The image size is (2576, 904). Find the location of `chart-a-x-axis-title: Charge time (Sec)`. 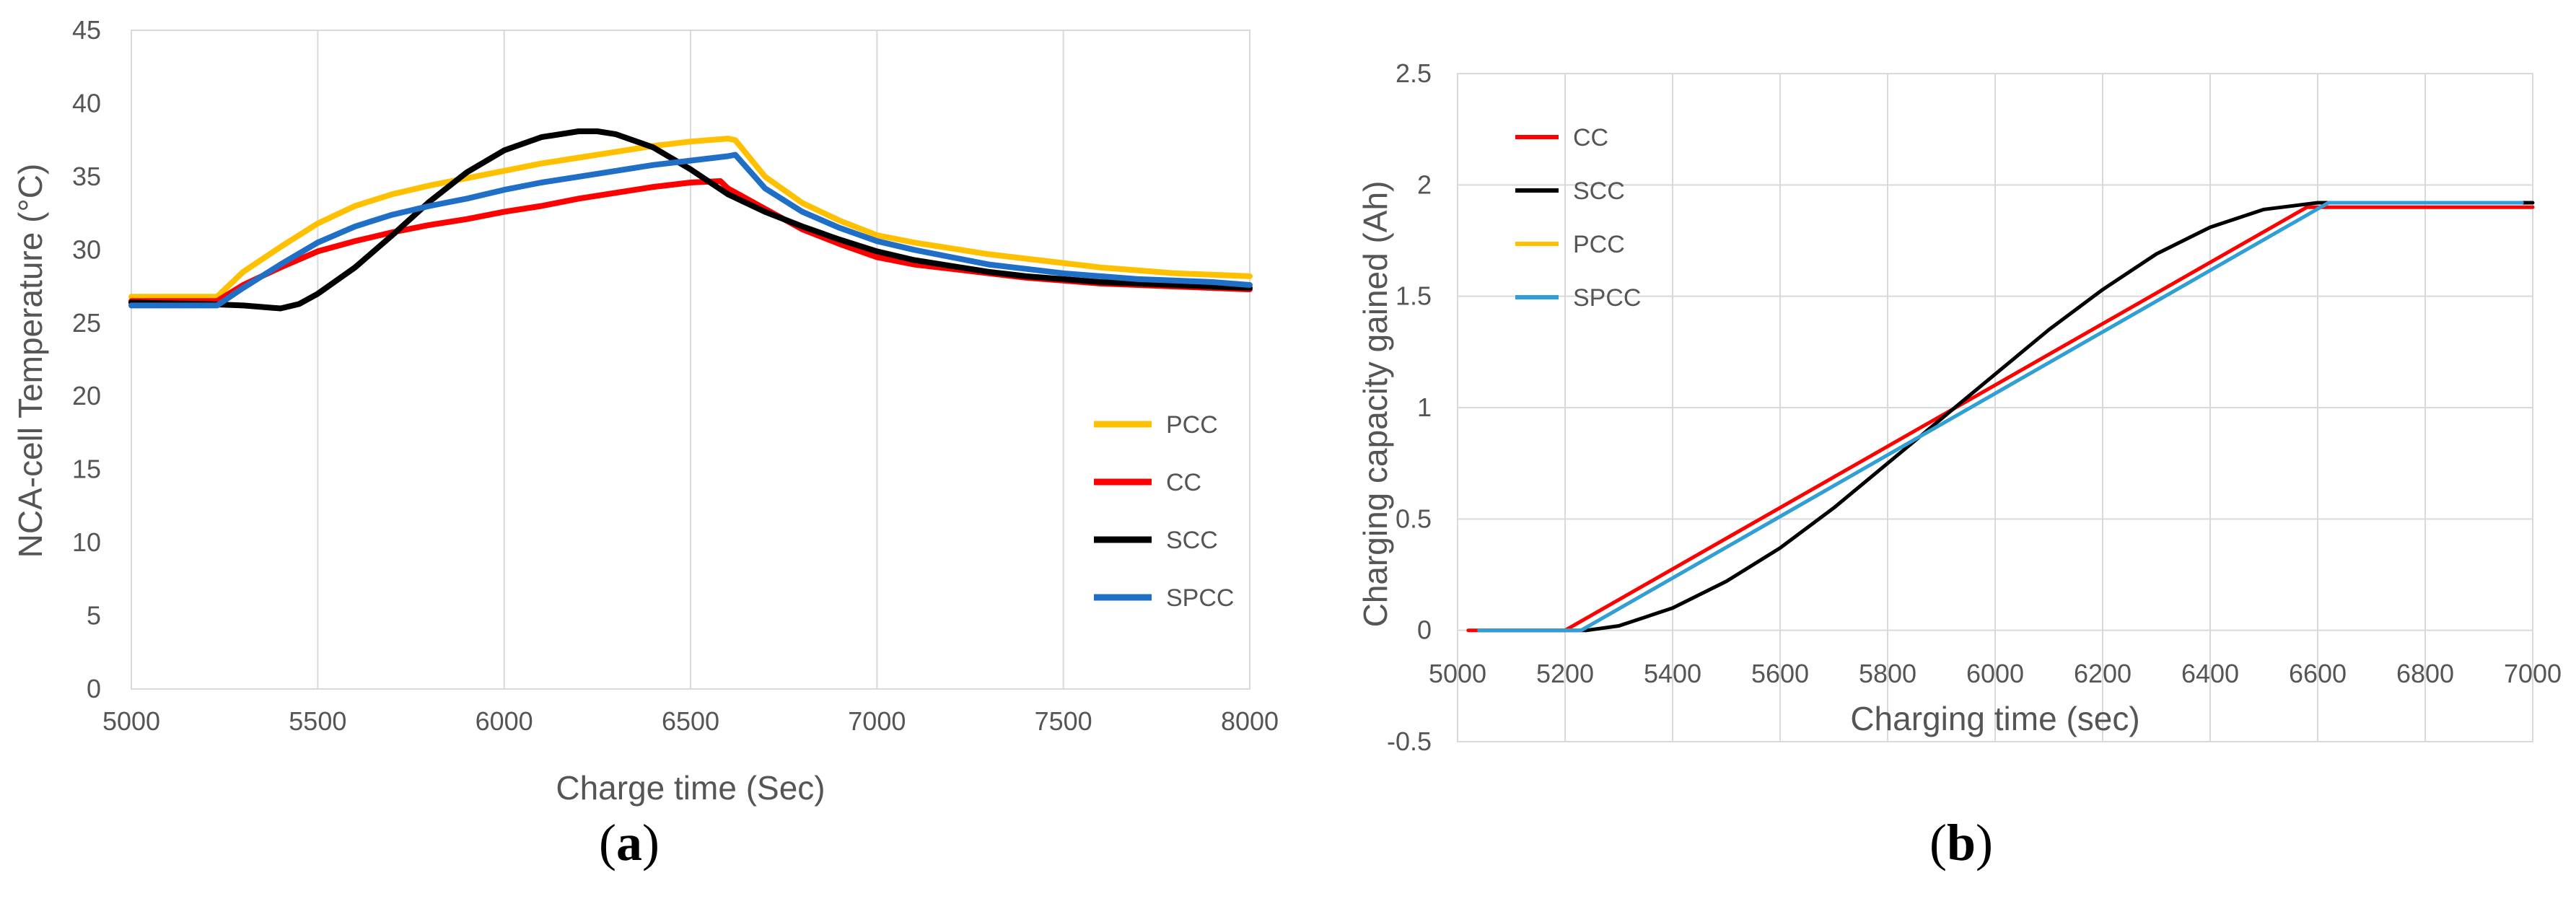

chart-a-x-axis-title: Charge time (Sec) is located at coordinates (690, 788).